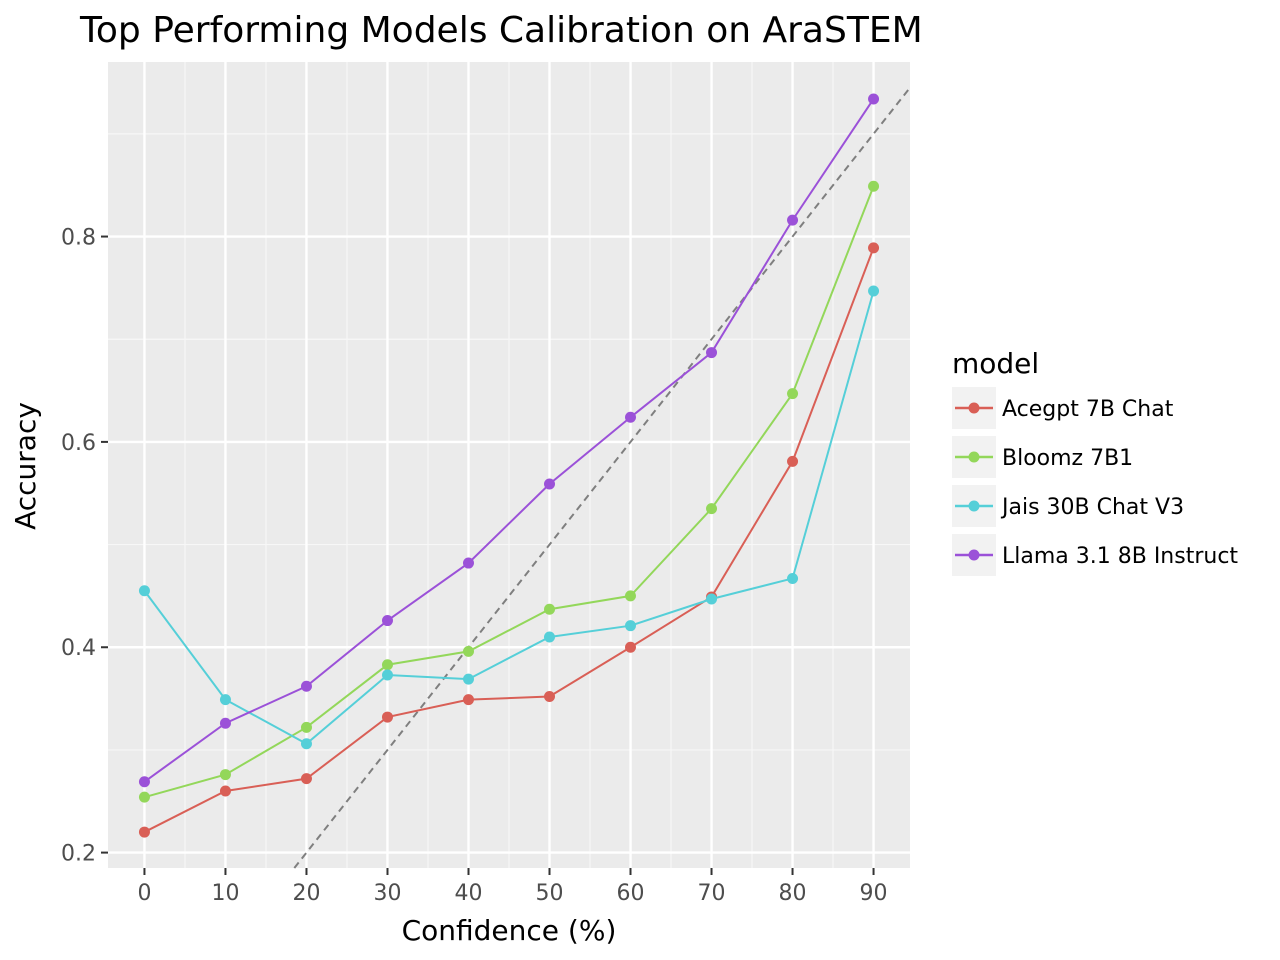  I want to click on x-tick-label: 20, so click(306, 893).